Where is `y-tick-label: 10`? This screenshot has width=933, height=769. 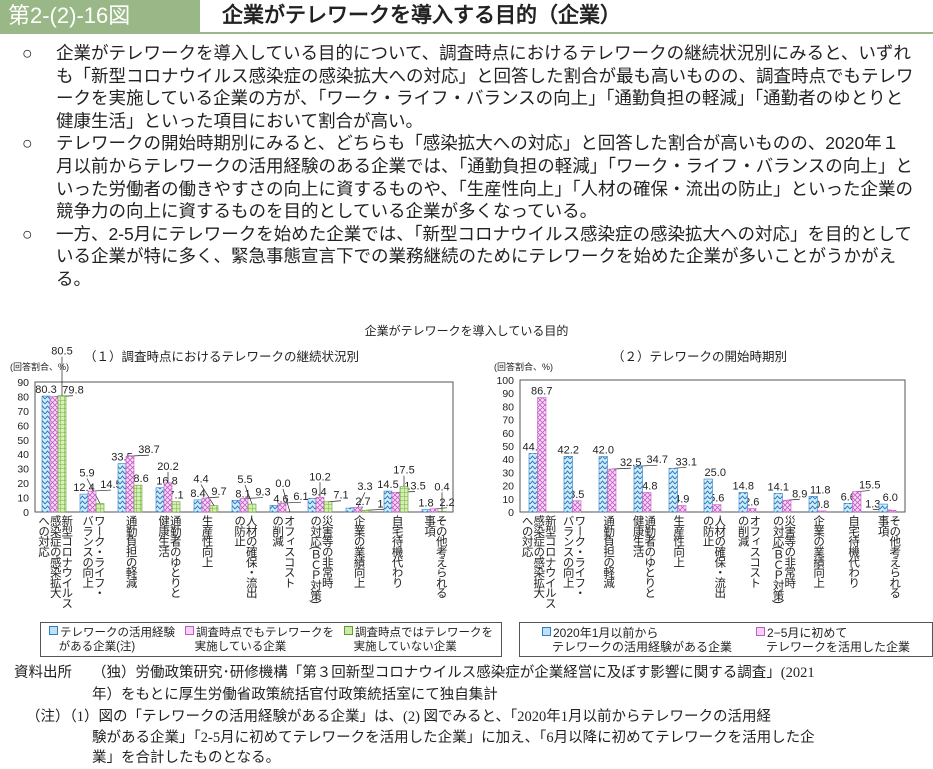 y-tick-label: 10 is located at coordinates (23, 499).